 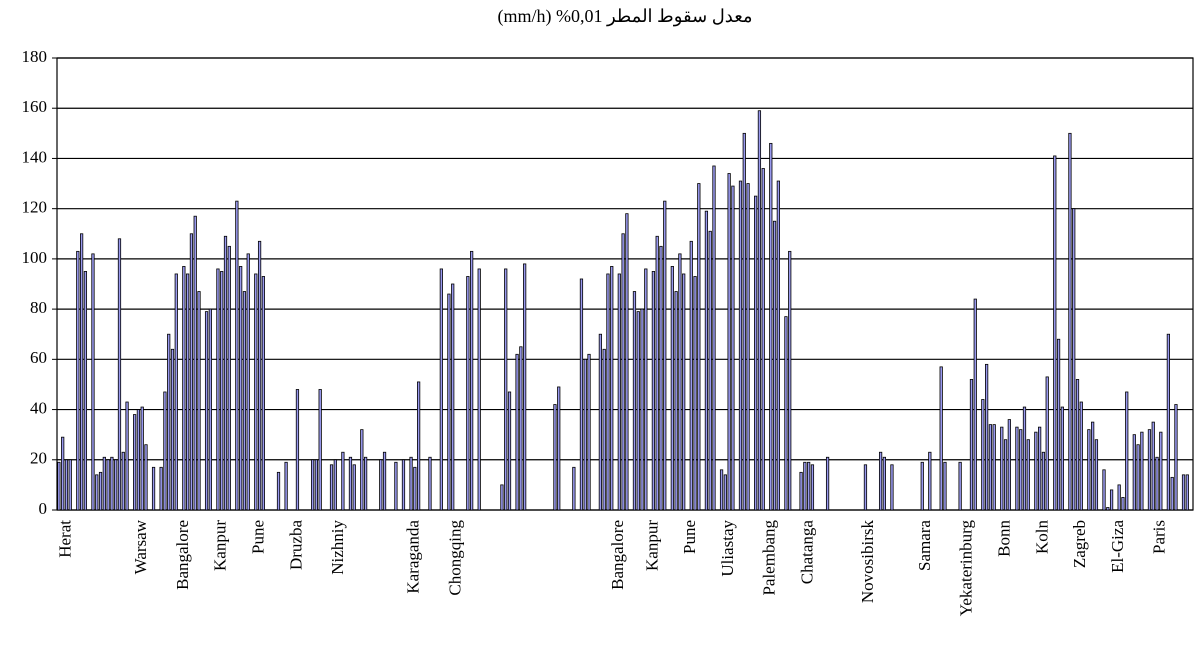 I want to click on y-tick-label: 100, so click(x=35, y=257).